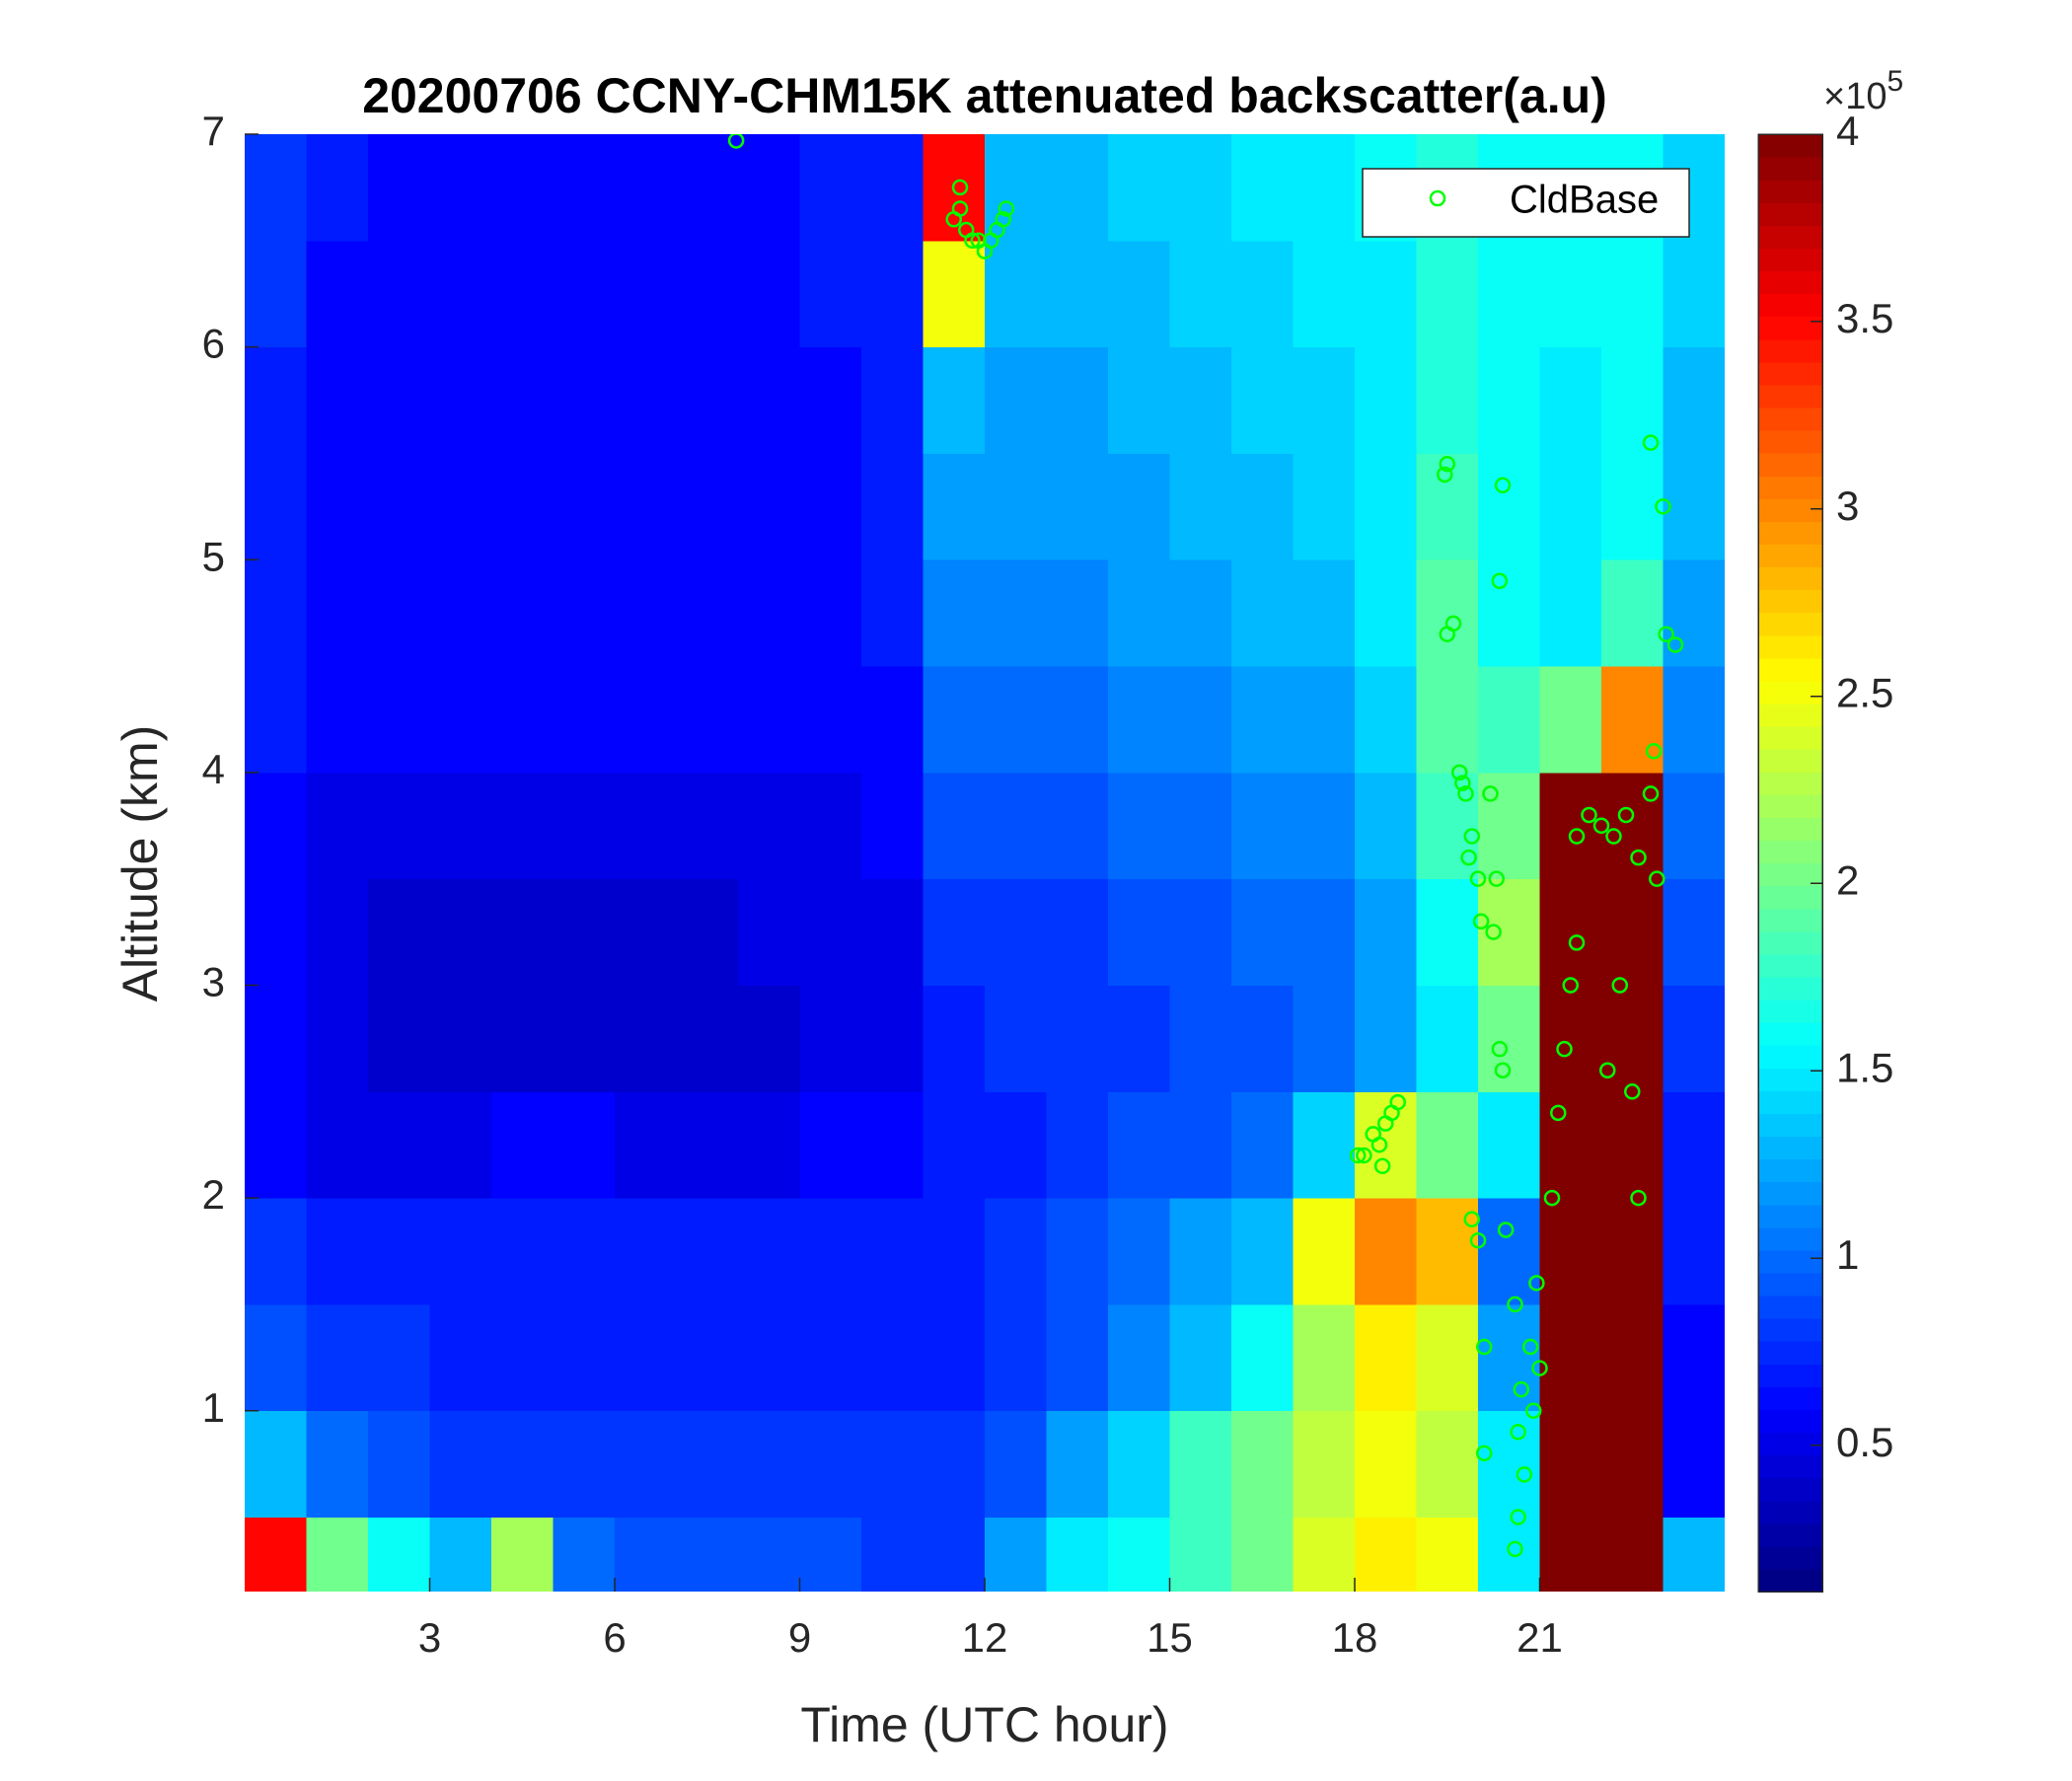  Describe the element at coordinates (214, 131) in the screenshot. I see `y-tick-label: 7` at that location.